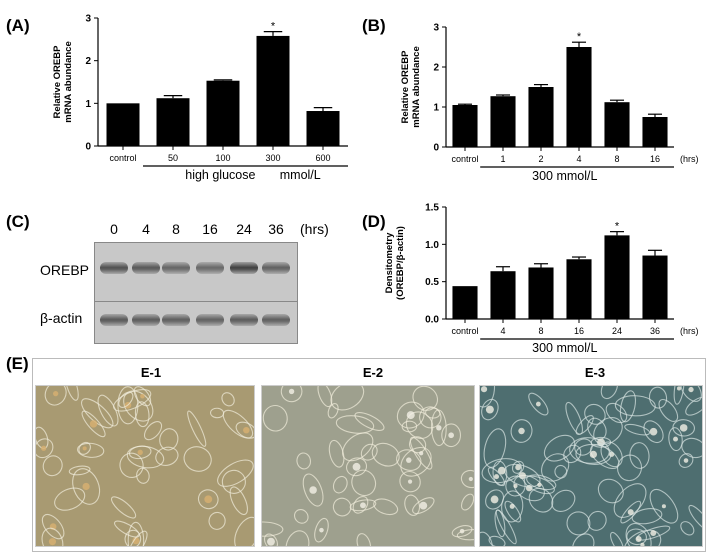  Describe the element at coordinates (17, 363) in the screenshot. I see `panel-label-e: (E)` at that location.